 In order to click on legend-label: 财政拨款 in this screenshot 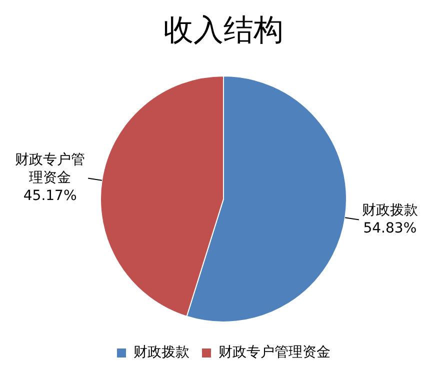, I will do `click(162, 352)`.